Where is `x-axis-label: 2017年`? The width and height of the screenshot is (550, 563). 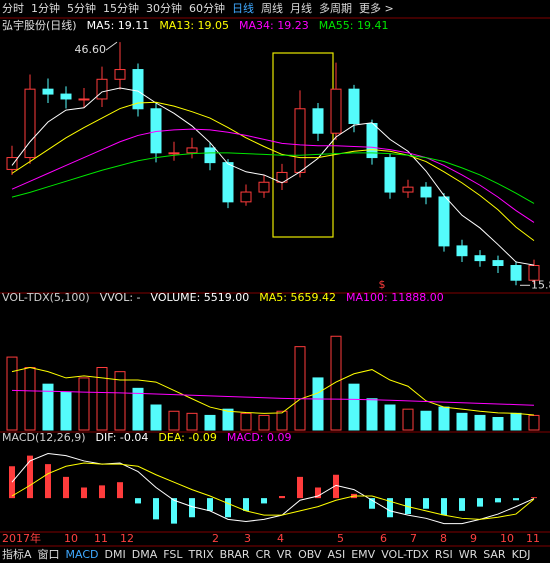
x-axis-label: 2017年 is located at coordinates (21, 538).